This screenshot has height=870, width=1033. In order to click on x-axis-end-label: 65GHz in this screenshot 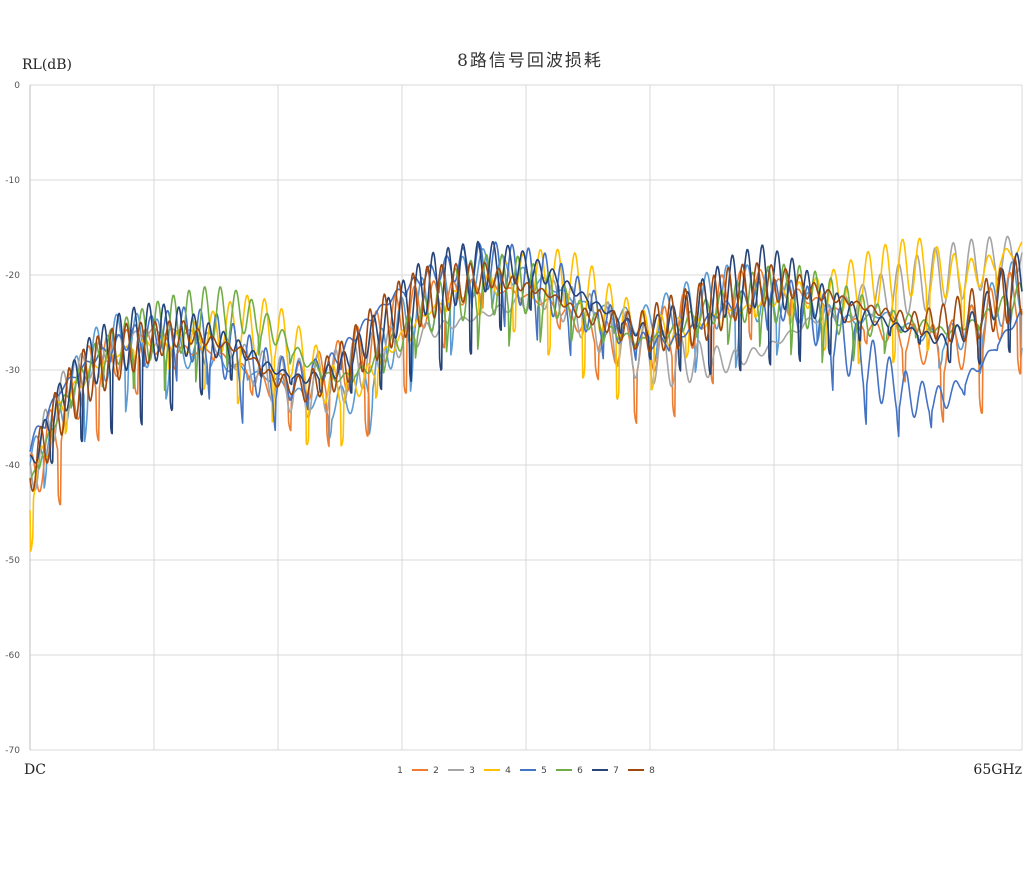, I will do `click(997, 770)`.